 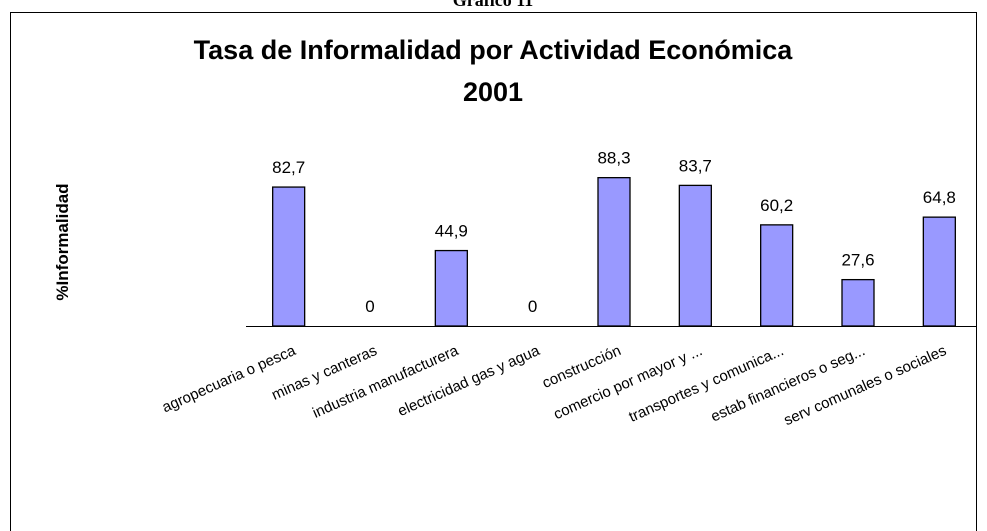 What do you see at coordinates (857, 260) in the screenshot?
I see `data-label: 27,6` at bounding box center [857, 260].